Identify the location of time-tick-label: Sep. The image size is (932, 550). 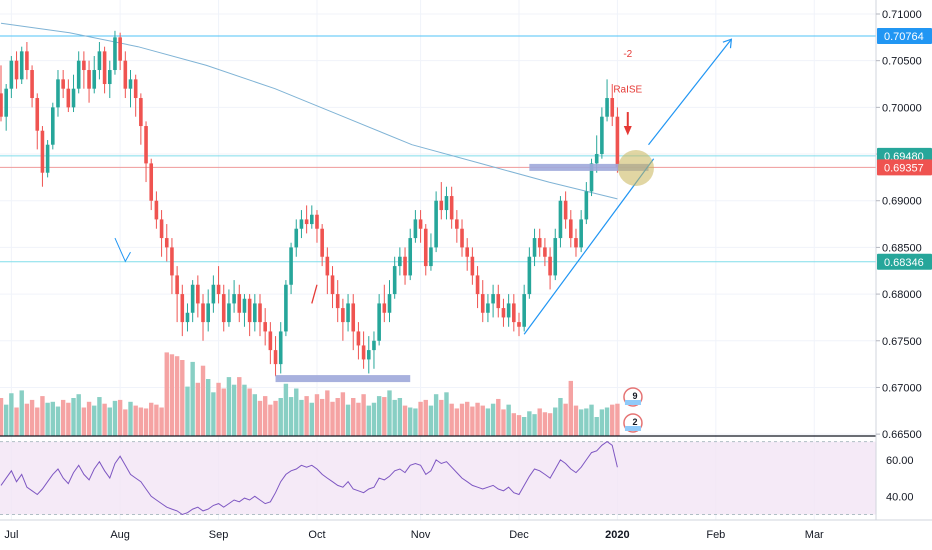
(219, 535).